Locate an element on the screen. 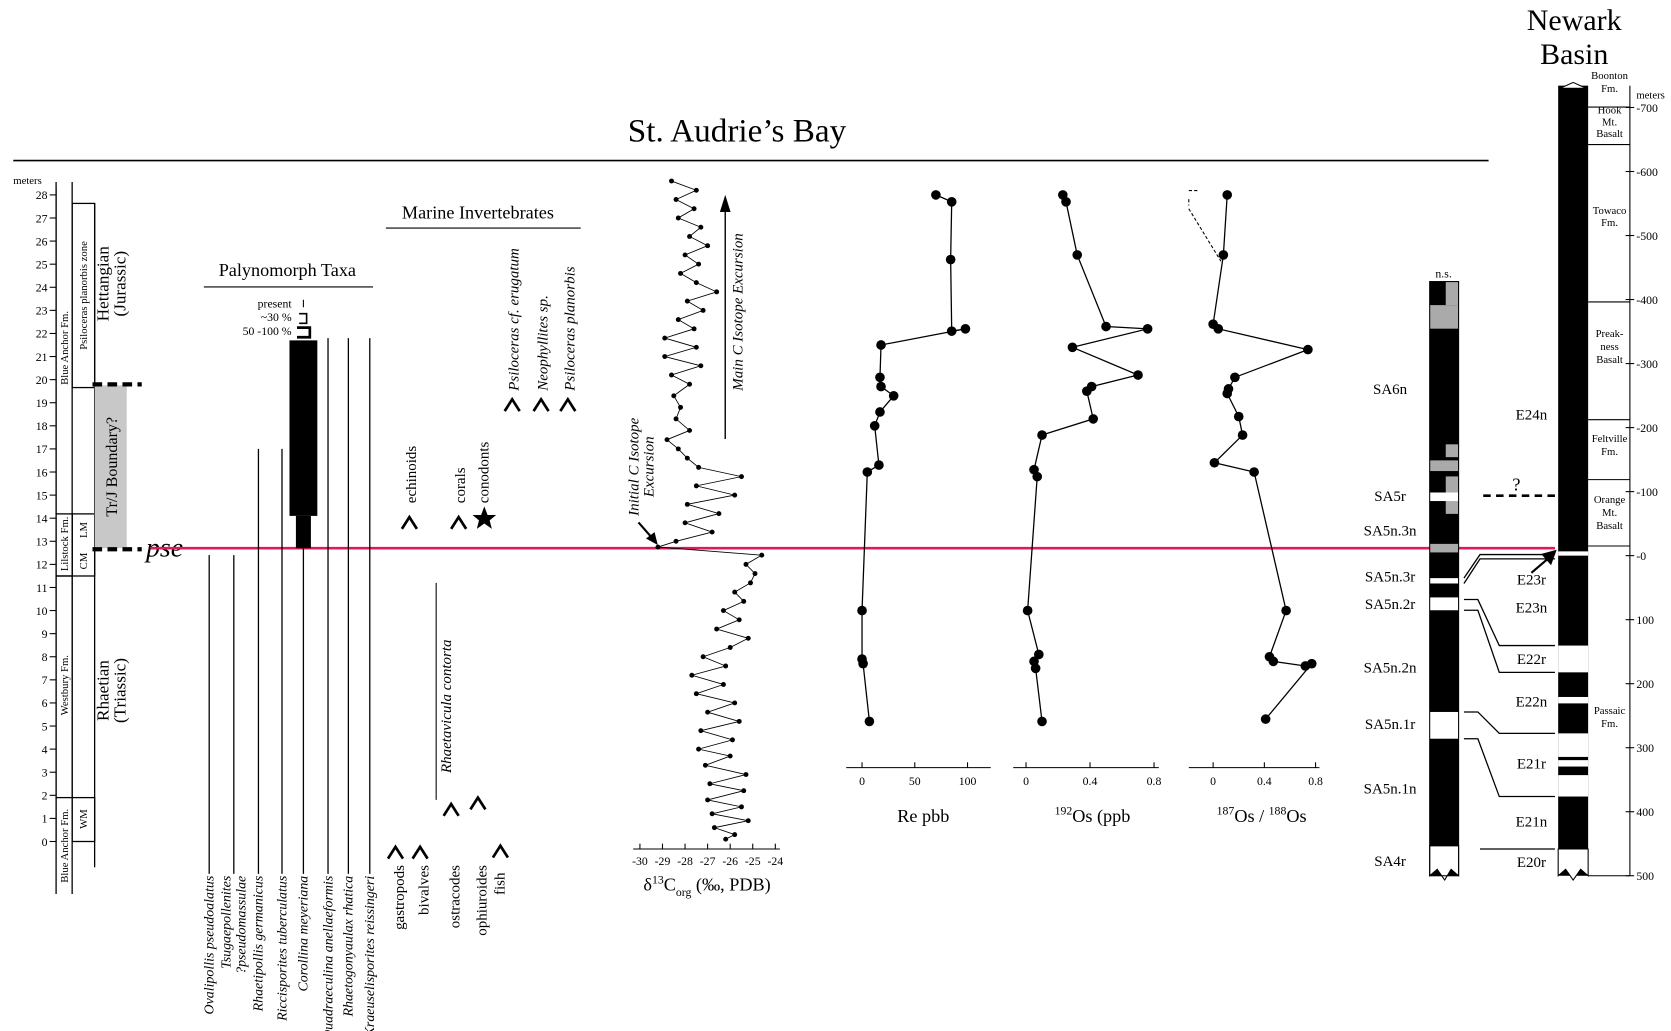 Image resolution: width=1671 pixels, height=1031 pixels. magnetozone: E21r is located at coordinates (1531, 765).